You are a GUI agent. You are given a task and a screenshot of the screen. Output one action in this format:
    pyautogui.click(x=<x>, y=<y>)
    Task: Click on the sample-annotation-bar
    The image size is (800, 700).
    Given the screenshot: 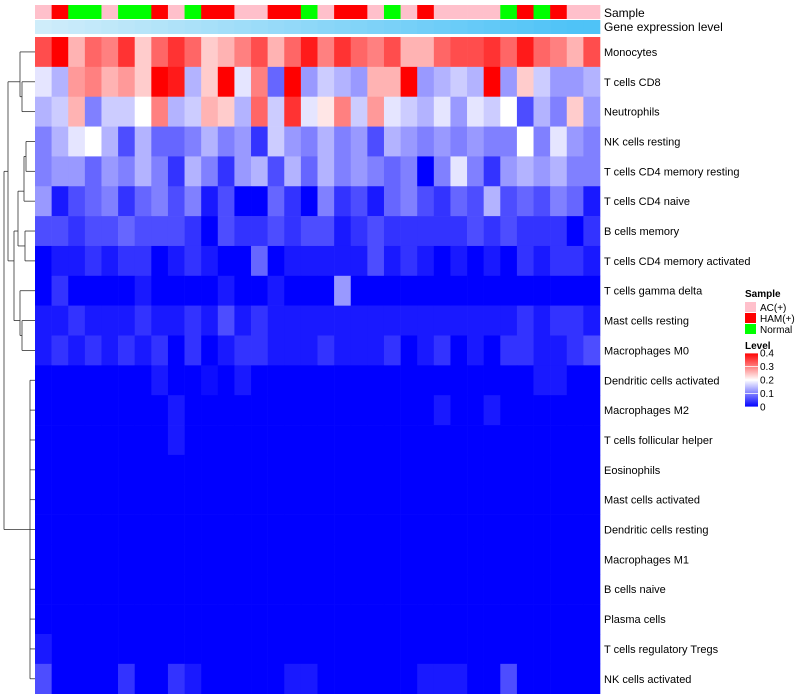 What is the action you would take?
    pyautogui.click(x=318, y=12)
    